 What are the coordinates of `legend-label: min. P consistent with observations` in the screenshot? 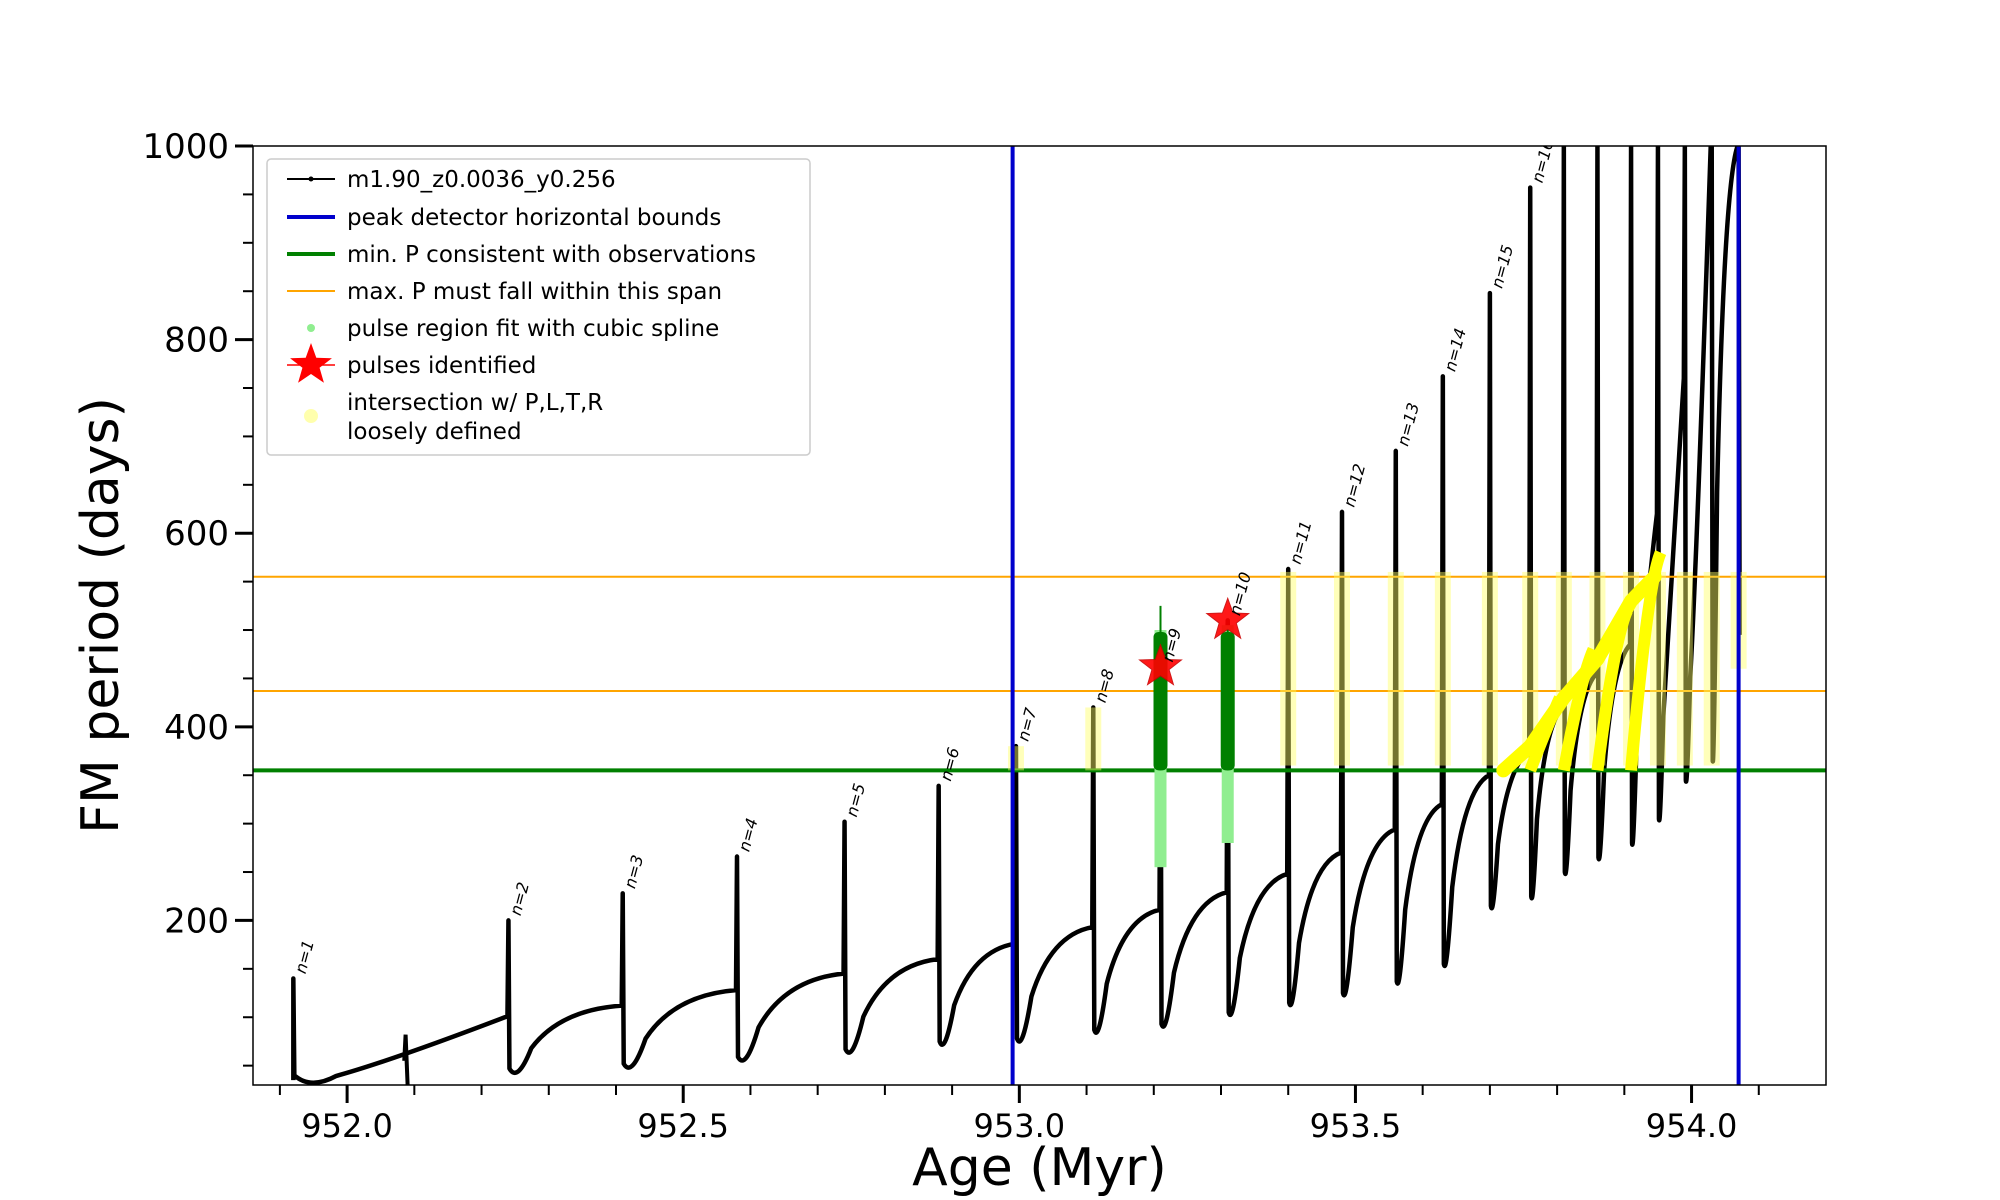 It's located at (551, 255).